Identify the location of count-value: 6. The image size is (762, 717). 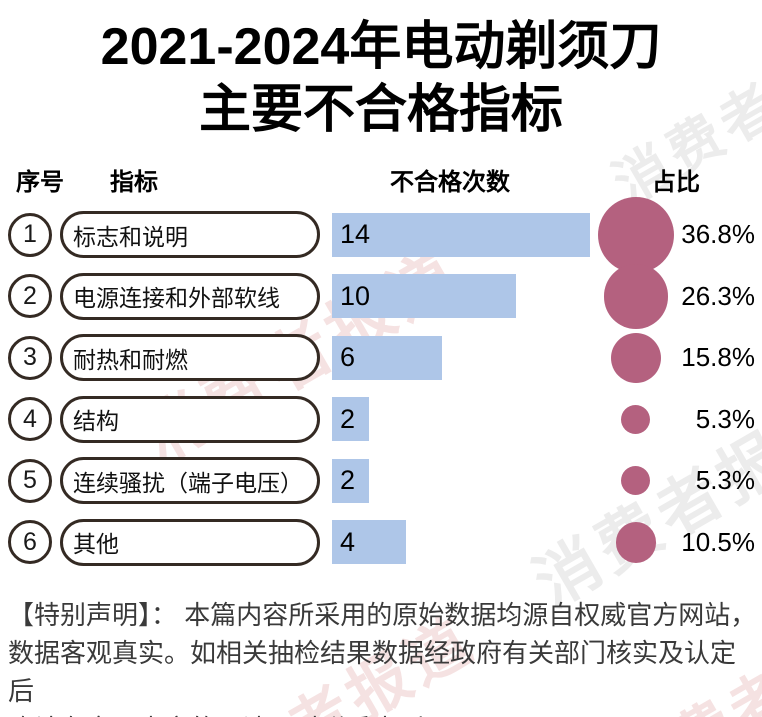
(348, 357).